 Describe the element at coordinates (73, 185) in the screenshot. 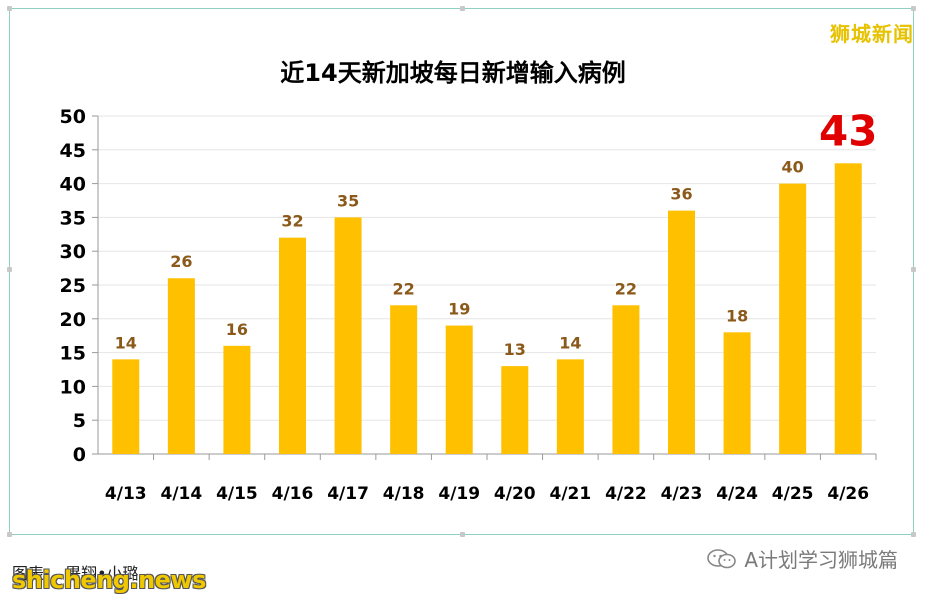

I see `y-tick-label: 40` at that location.